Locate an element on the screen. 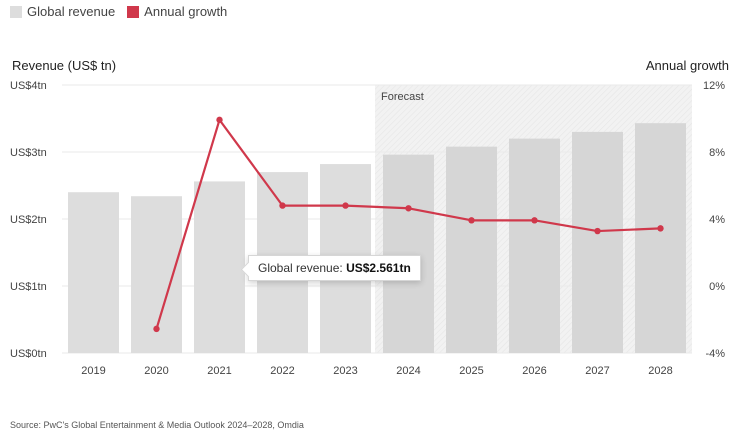 The height and width of the screenshot is (442, 743). legend-label-revenue: Global revenue is located at coordinates (71, 11).